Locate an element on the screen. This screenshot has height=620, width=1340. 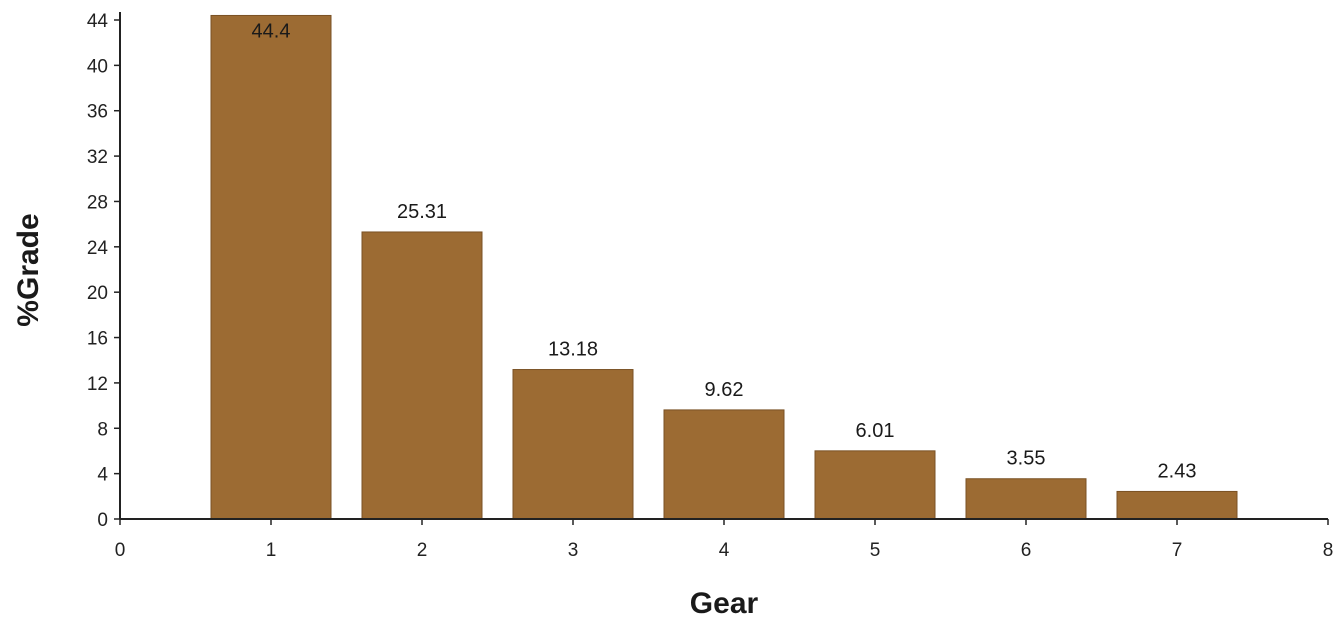
x-tick-label: 1 is located at coordinates (271, 550).